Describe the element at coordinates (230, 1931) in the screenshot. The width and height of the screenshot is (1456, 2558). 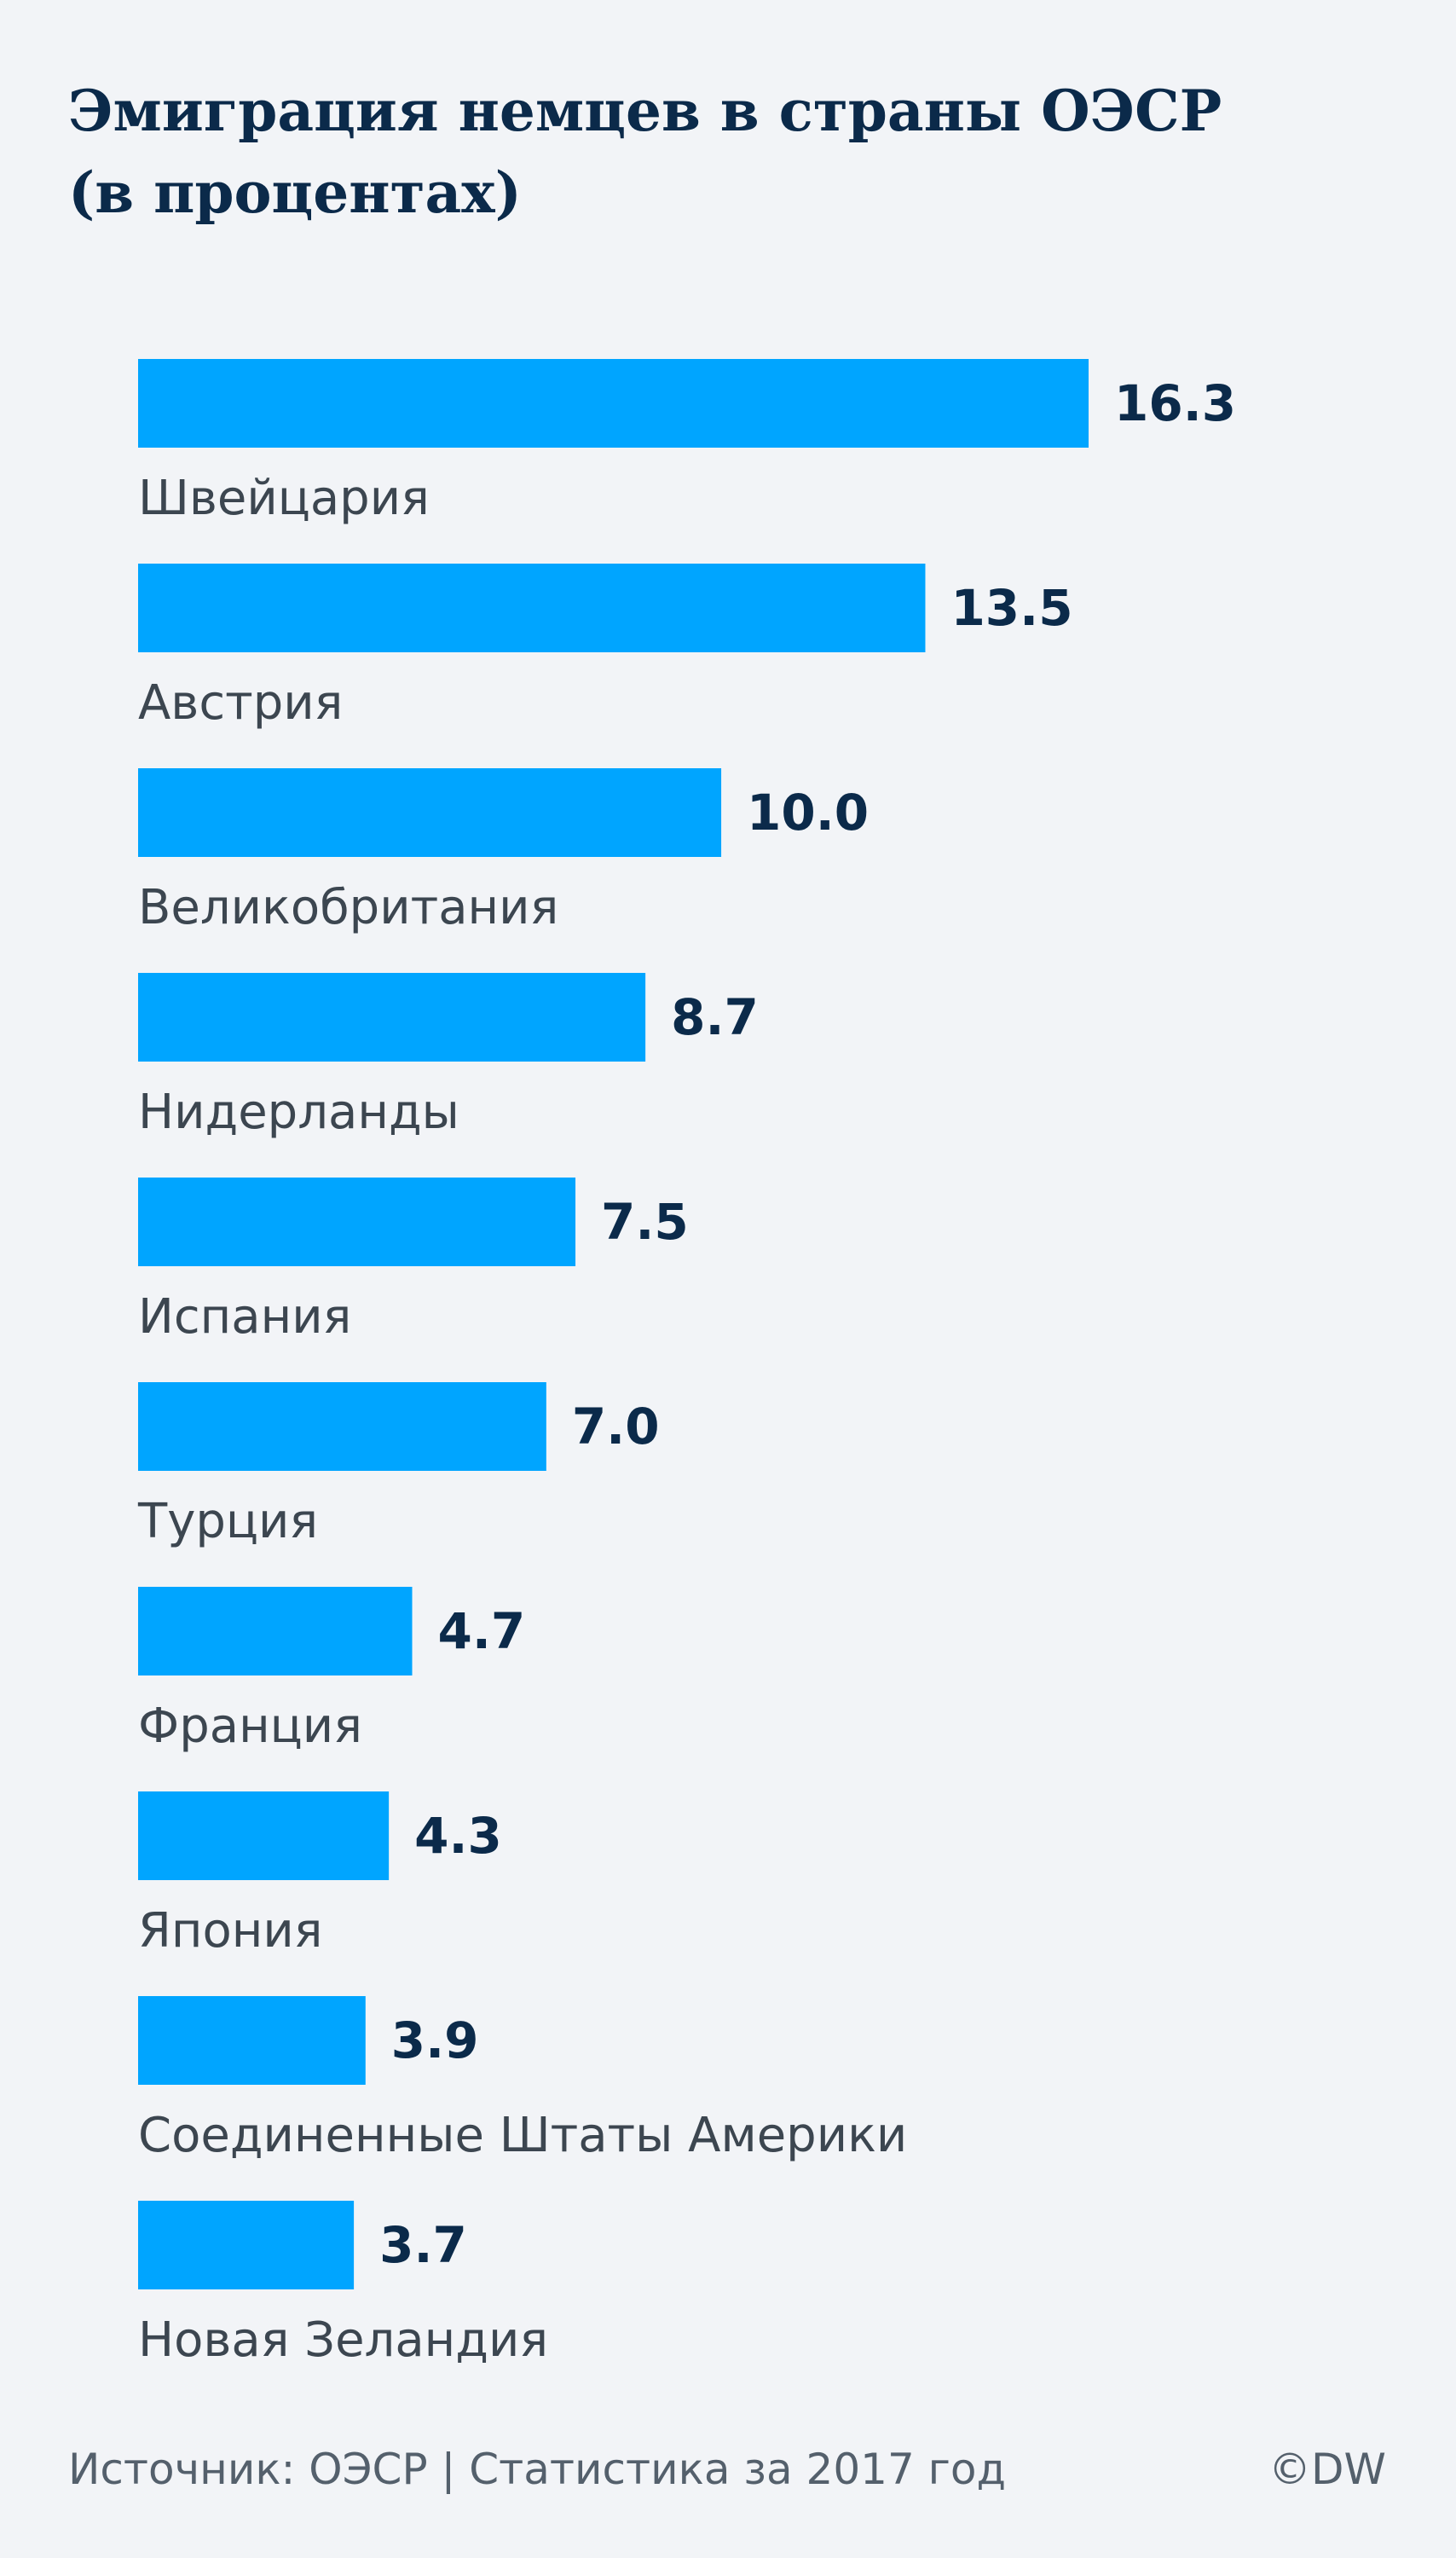
I see `category-label: Япония` at that location.